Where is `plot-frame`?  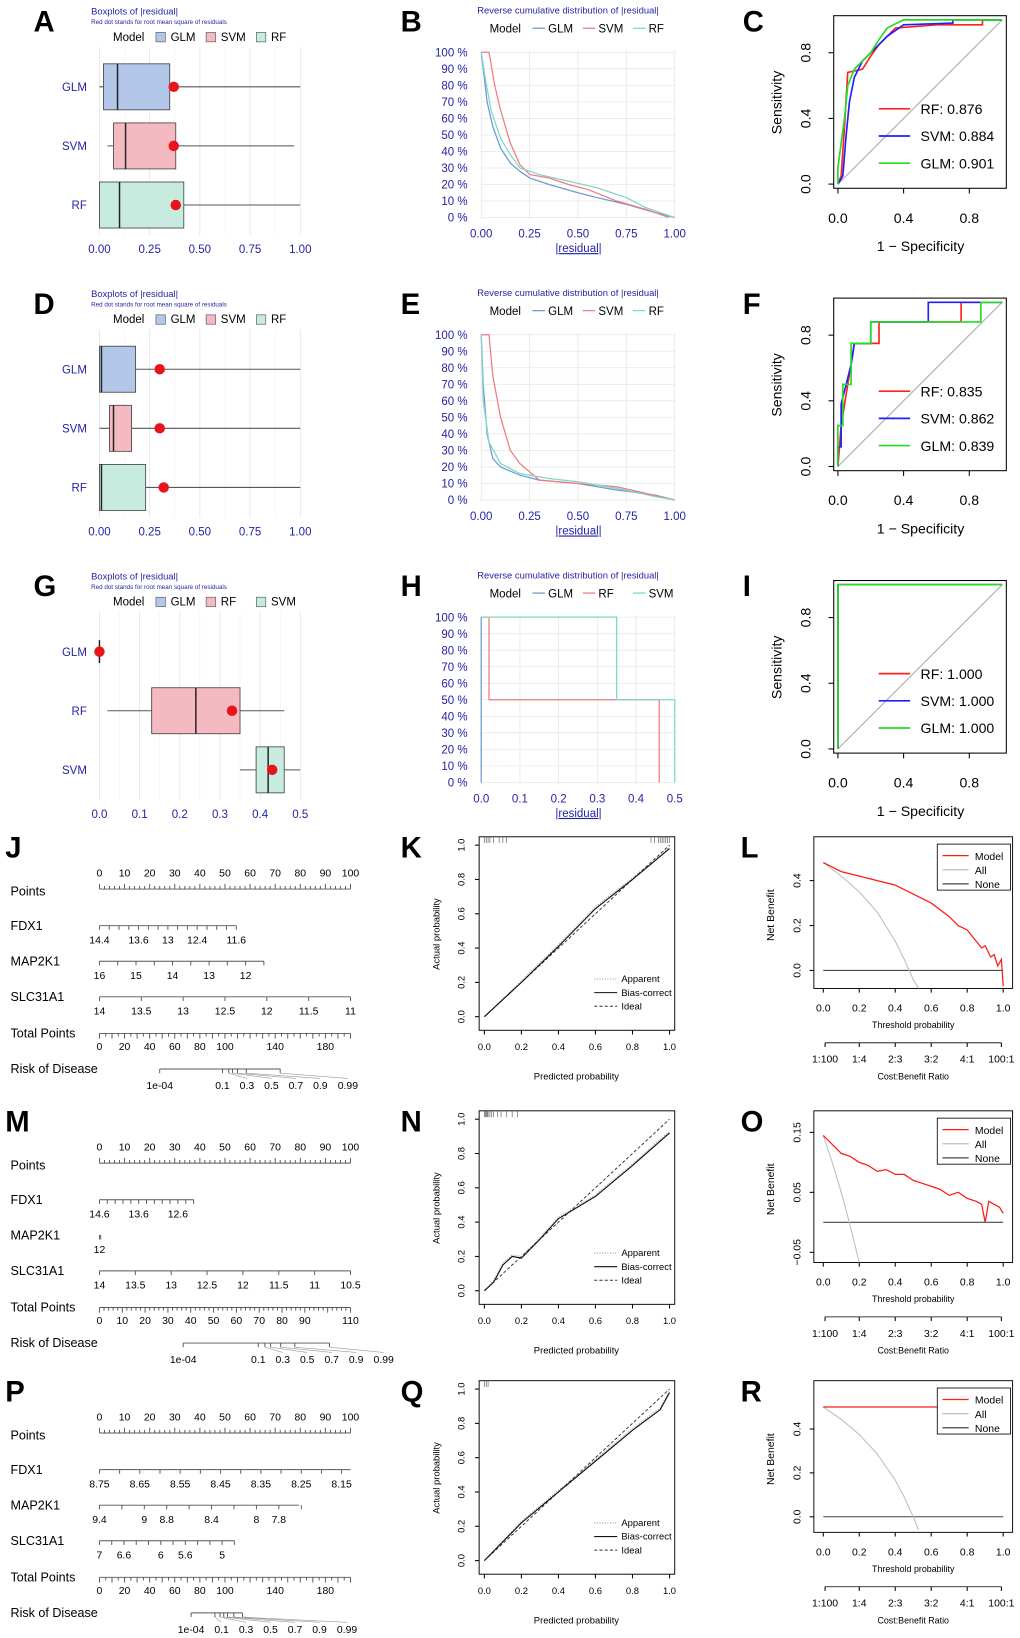 plot-frame is located at coordinates (920, 666).